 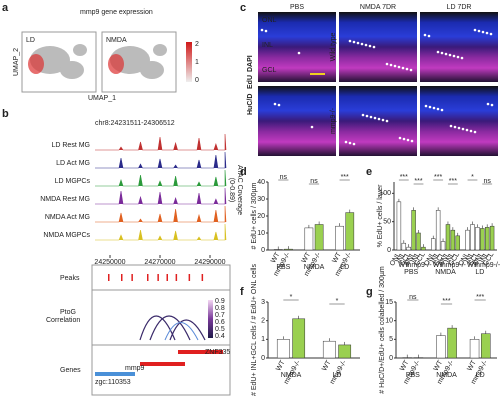 What do you see at coordinates (485, 257) in the screenshot?
I see `bar-label: INL` at bounding box center [485, 257].